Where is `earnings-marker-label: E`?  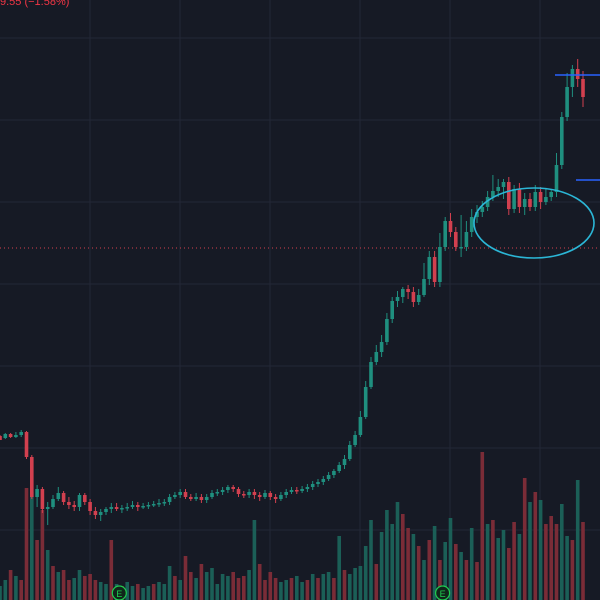
earnings-marker-label: E is located at coordinates (119, 594).